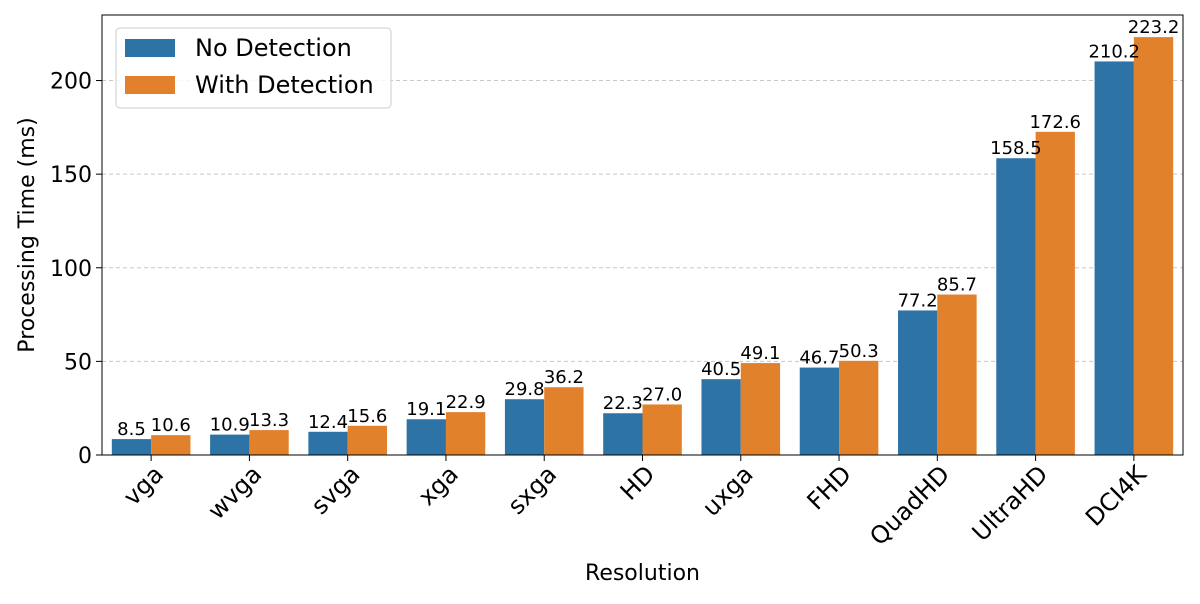 The width and height of the screenshot is (1200, 604). What do you see at coordinates (273, 48) in the screenshot?
I see `legend-label-no-detection: No Detection` at bounding box center [273, 48].